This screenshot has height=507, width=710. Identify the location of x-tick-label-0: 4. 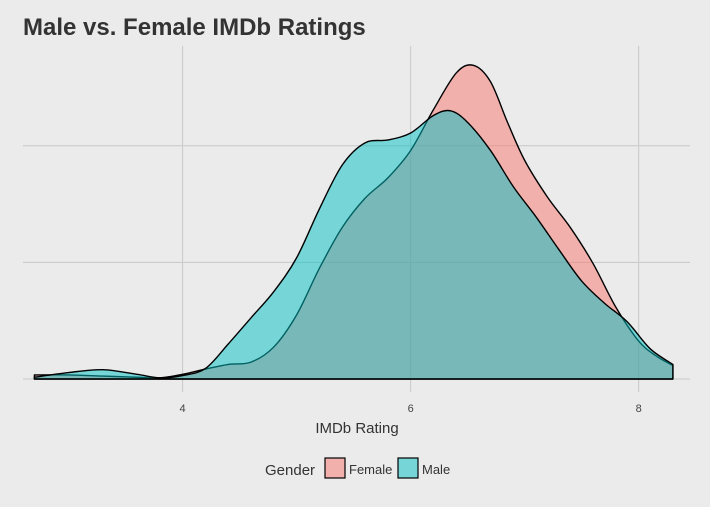
(183, 409).